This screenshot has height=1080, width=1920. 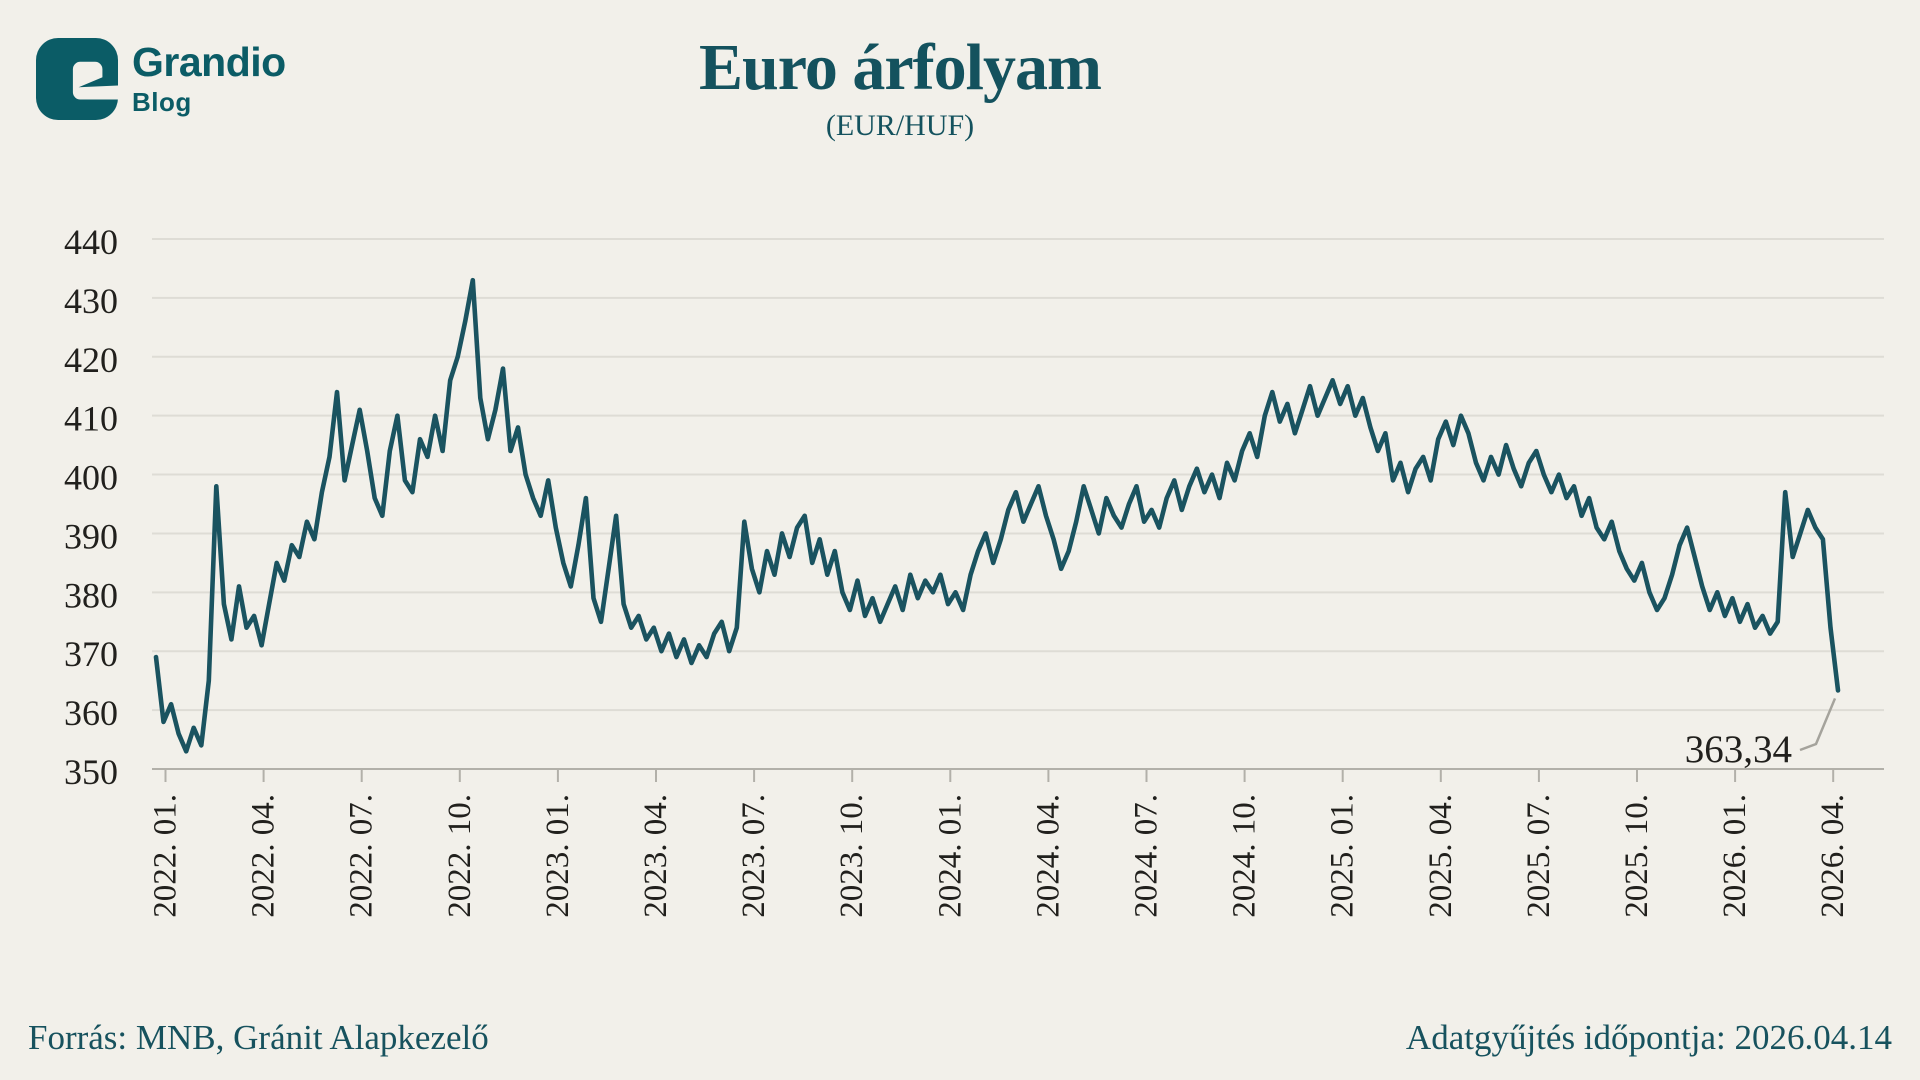 I want to click on page-title: Euro árfolyam, so click(x=900, y=67).